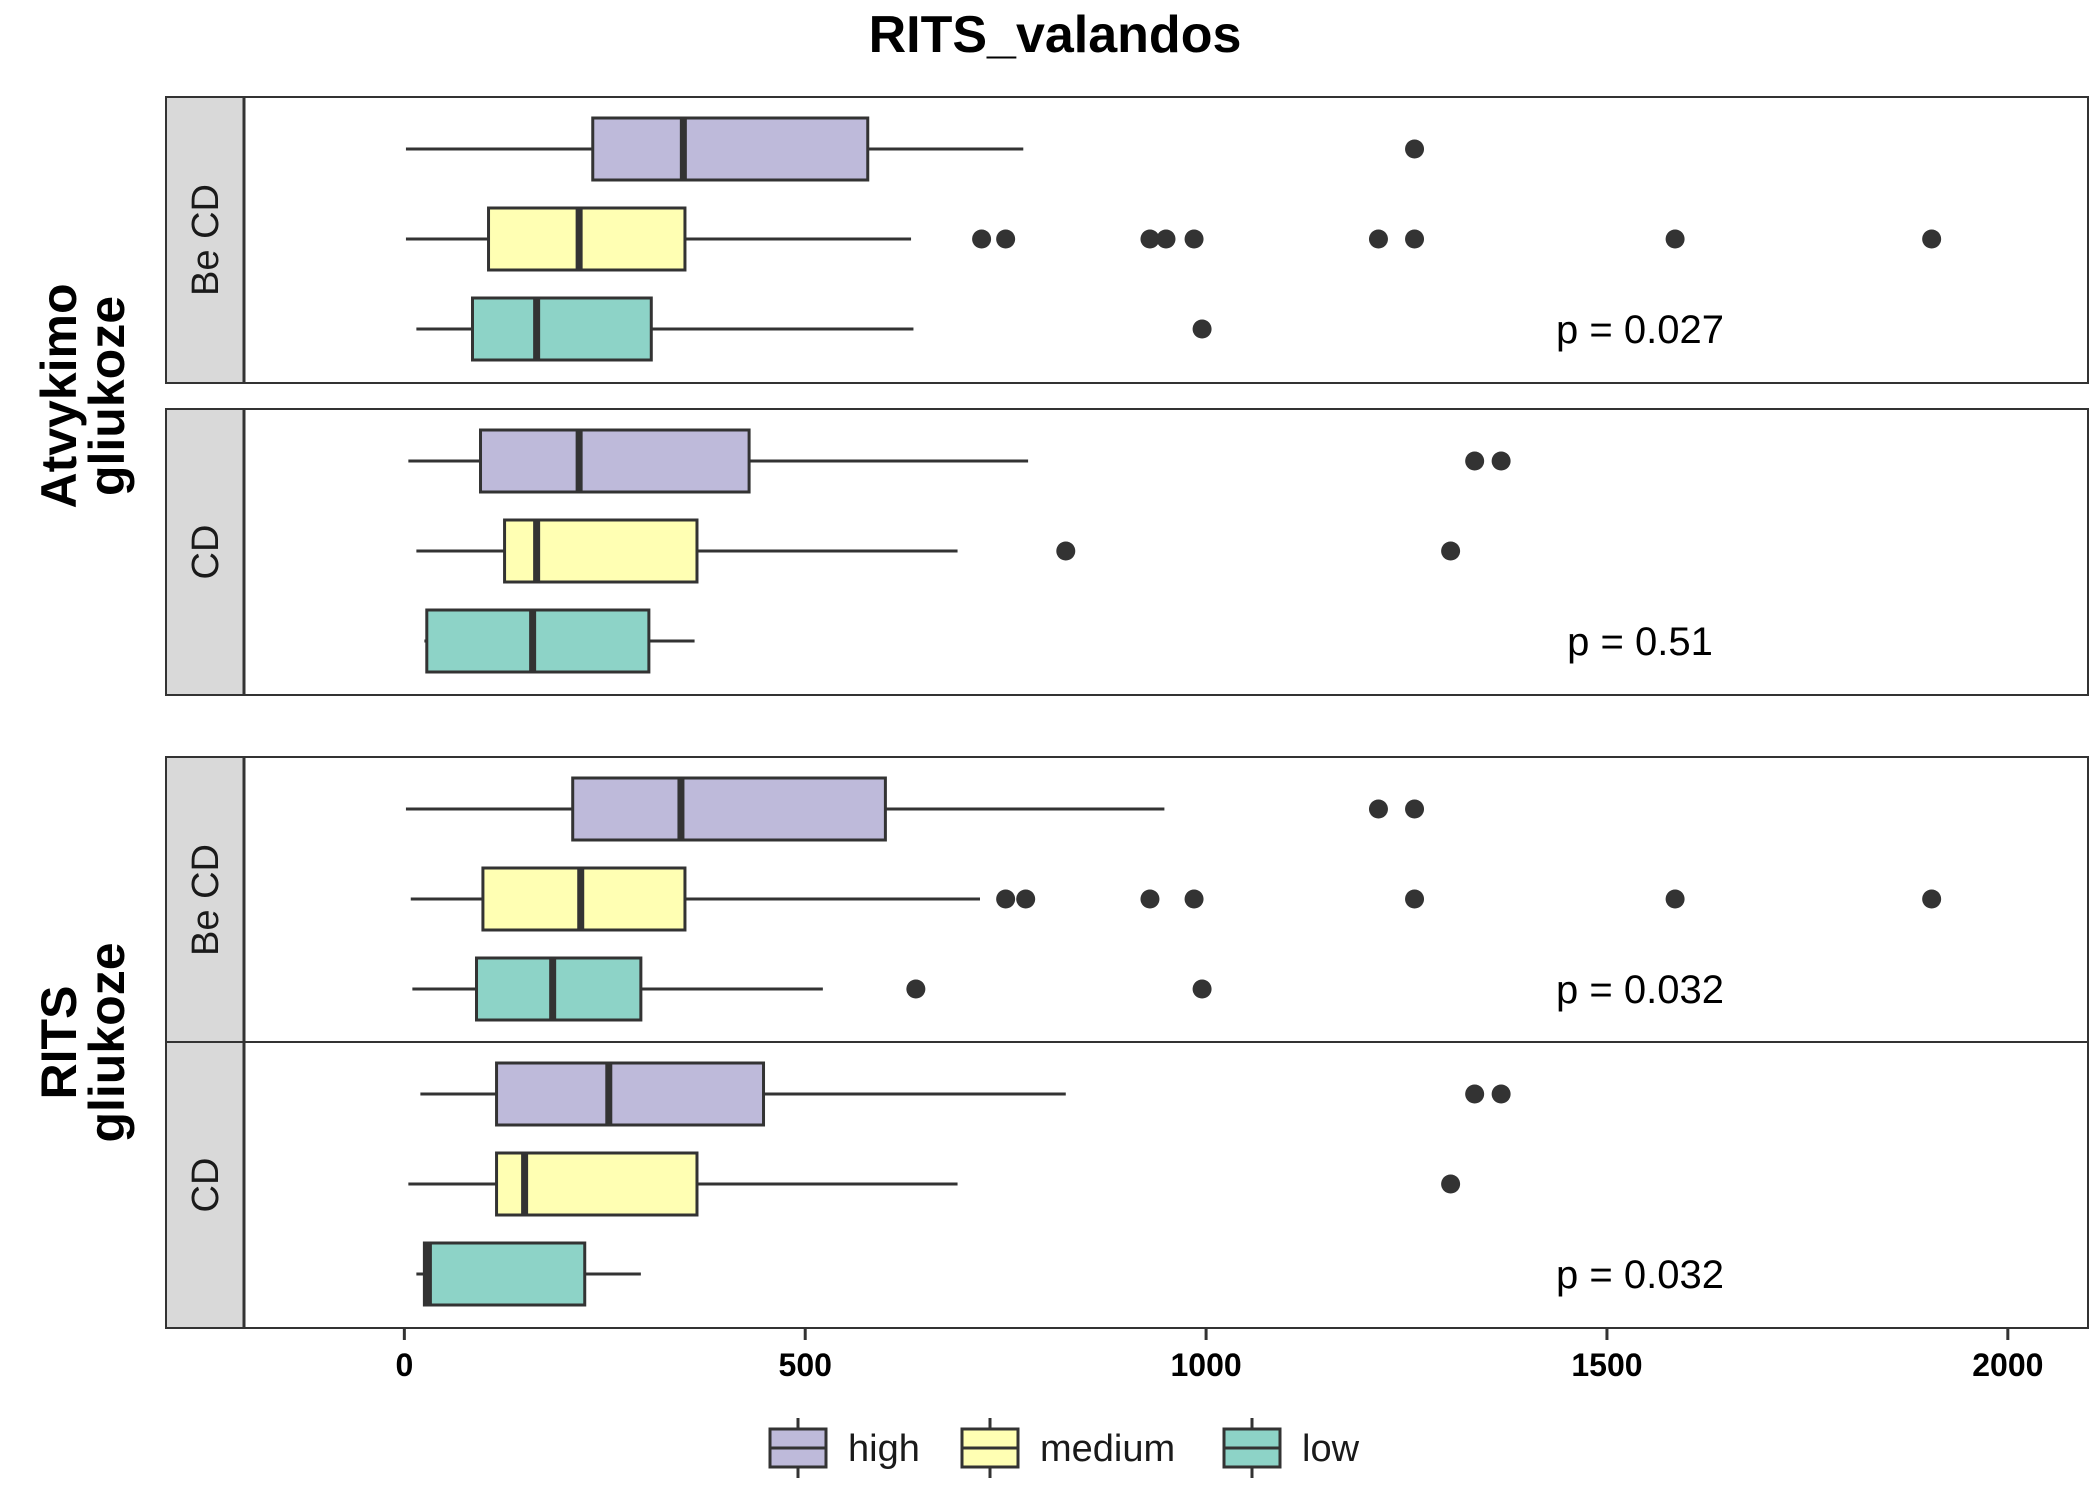 This screenshot has width=2100, height=1500. I want to click on x-tick-label: 500, so click(805, 1365).